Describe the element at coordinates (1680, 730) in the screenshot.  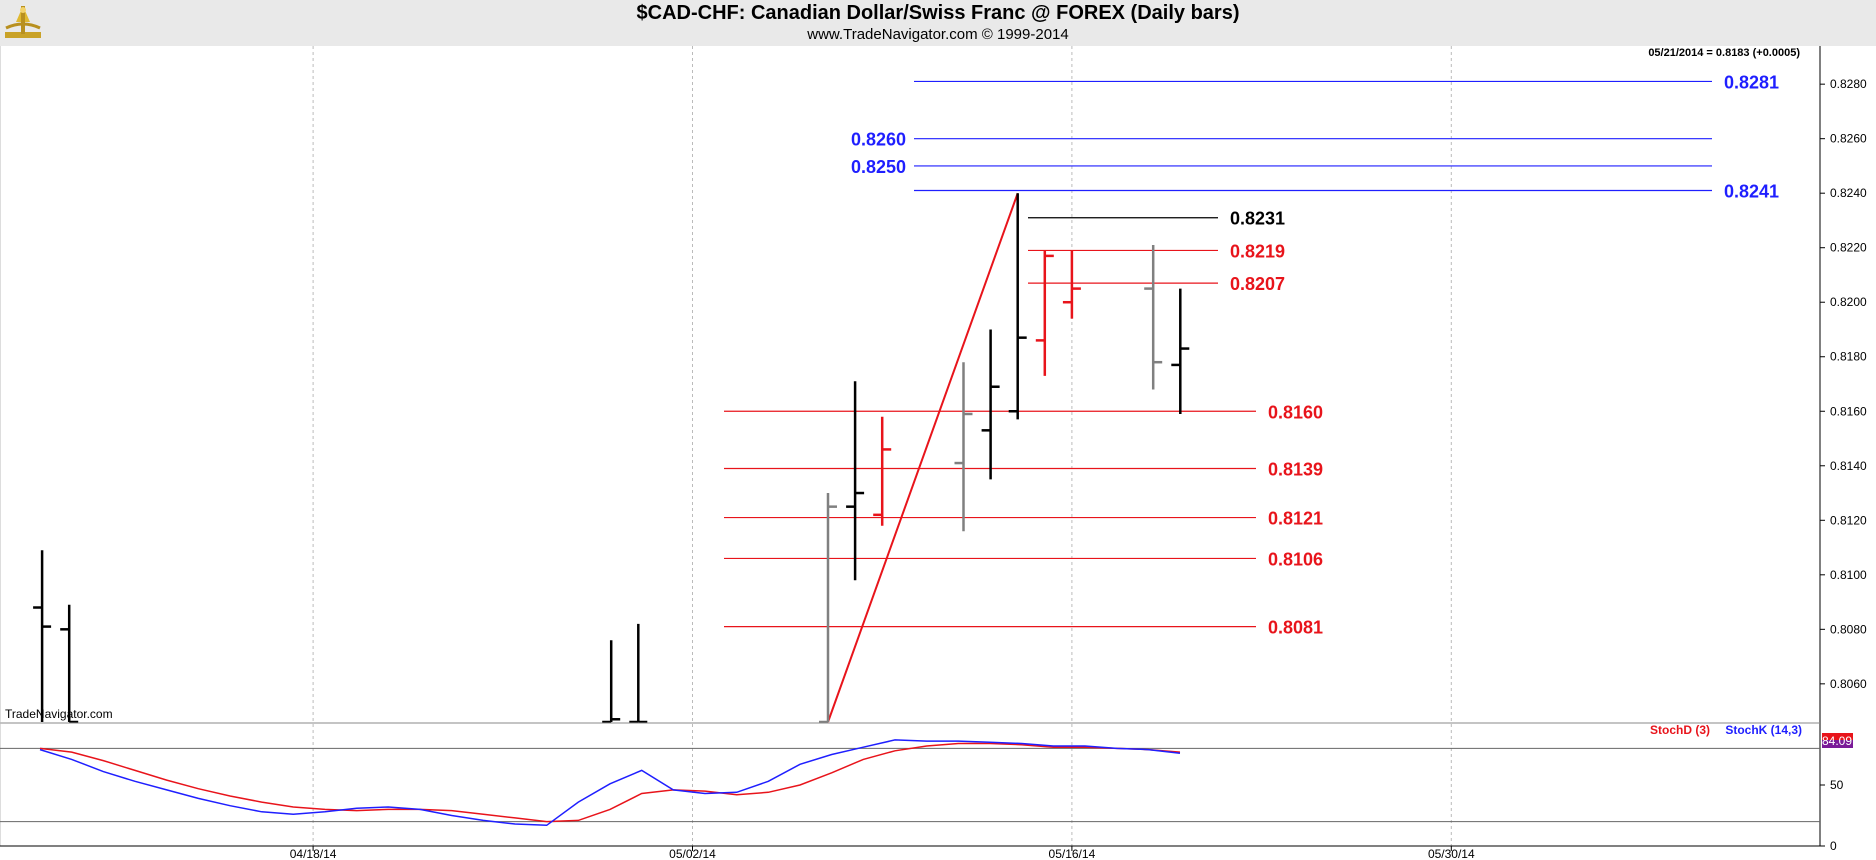
I see `legend-stoch-d: StochD (3)` at that location.